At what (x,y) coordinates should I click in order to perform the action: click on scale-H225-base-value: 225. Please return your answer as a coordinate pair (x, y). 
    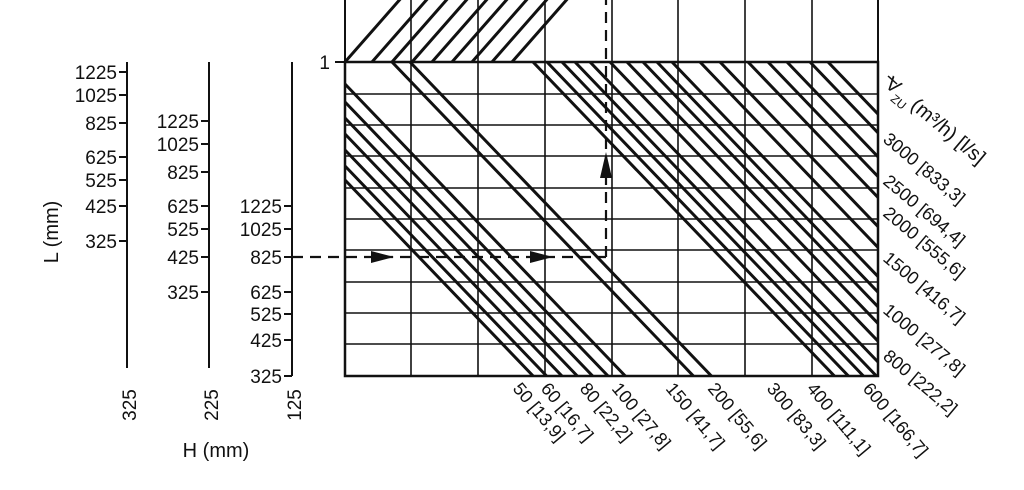
    Looking at the image, I should click on (212, 405).